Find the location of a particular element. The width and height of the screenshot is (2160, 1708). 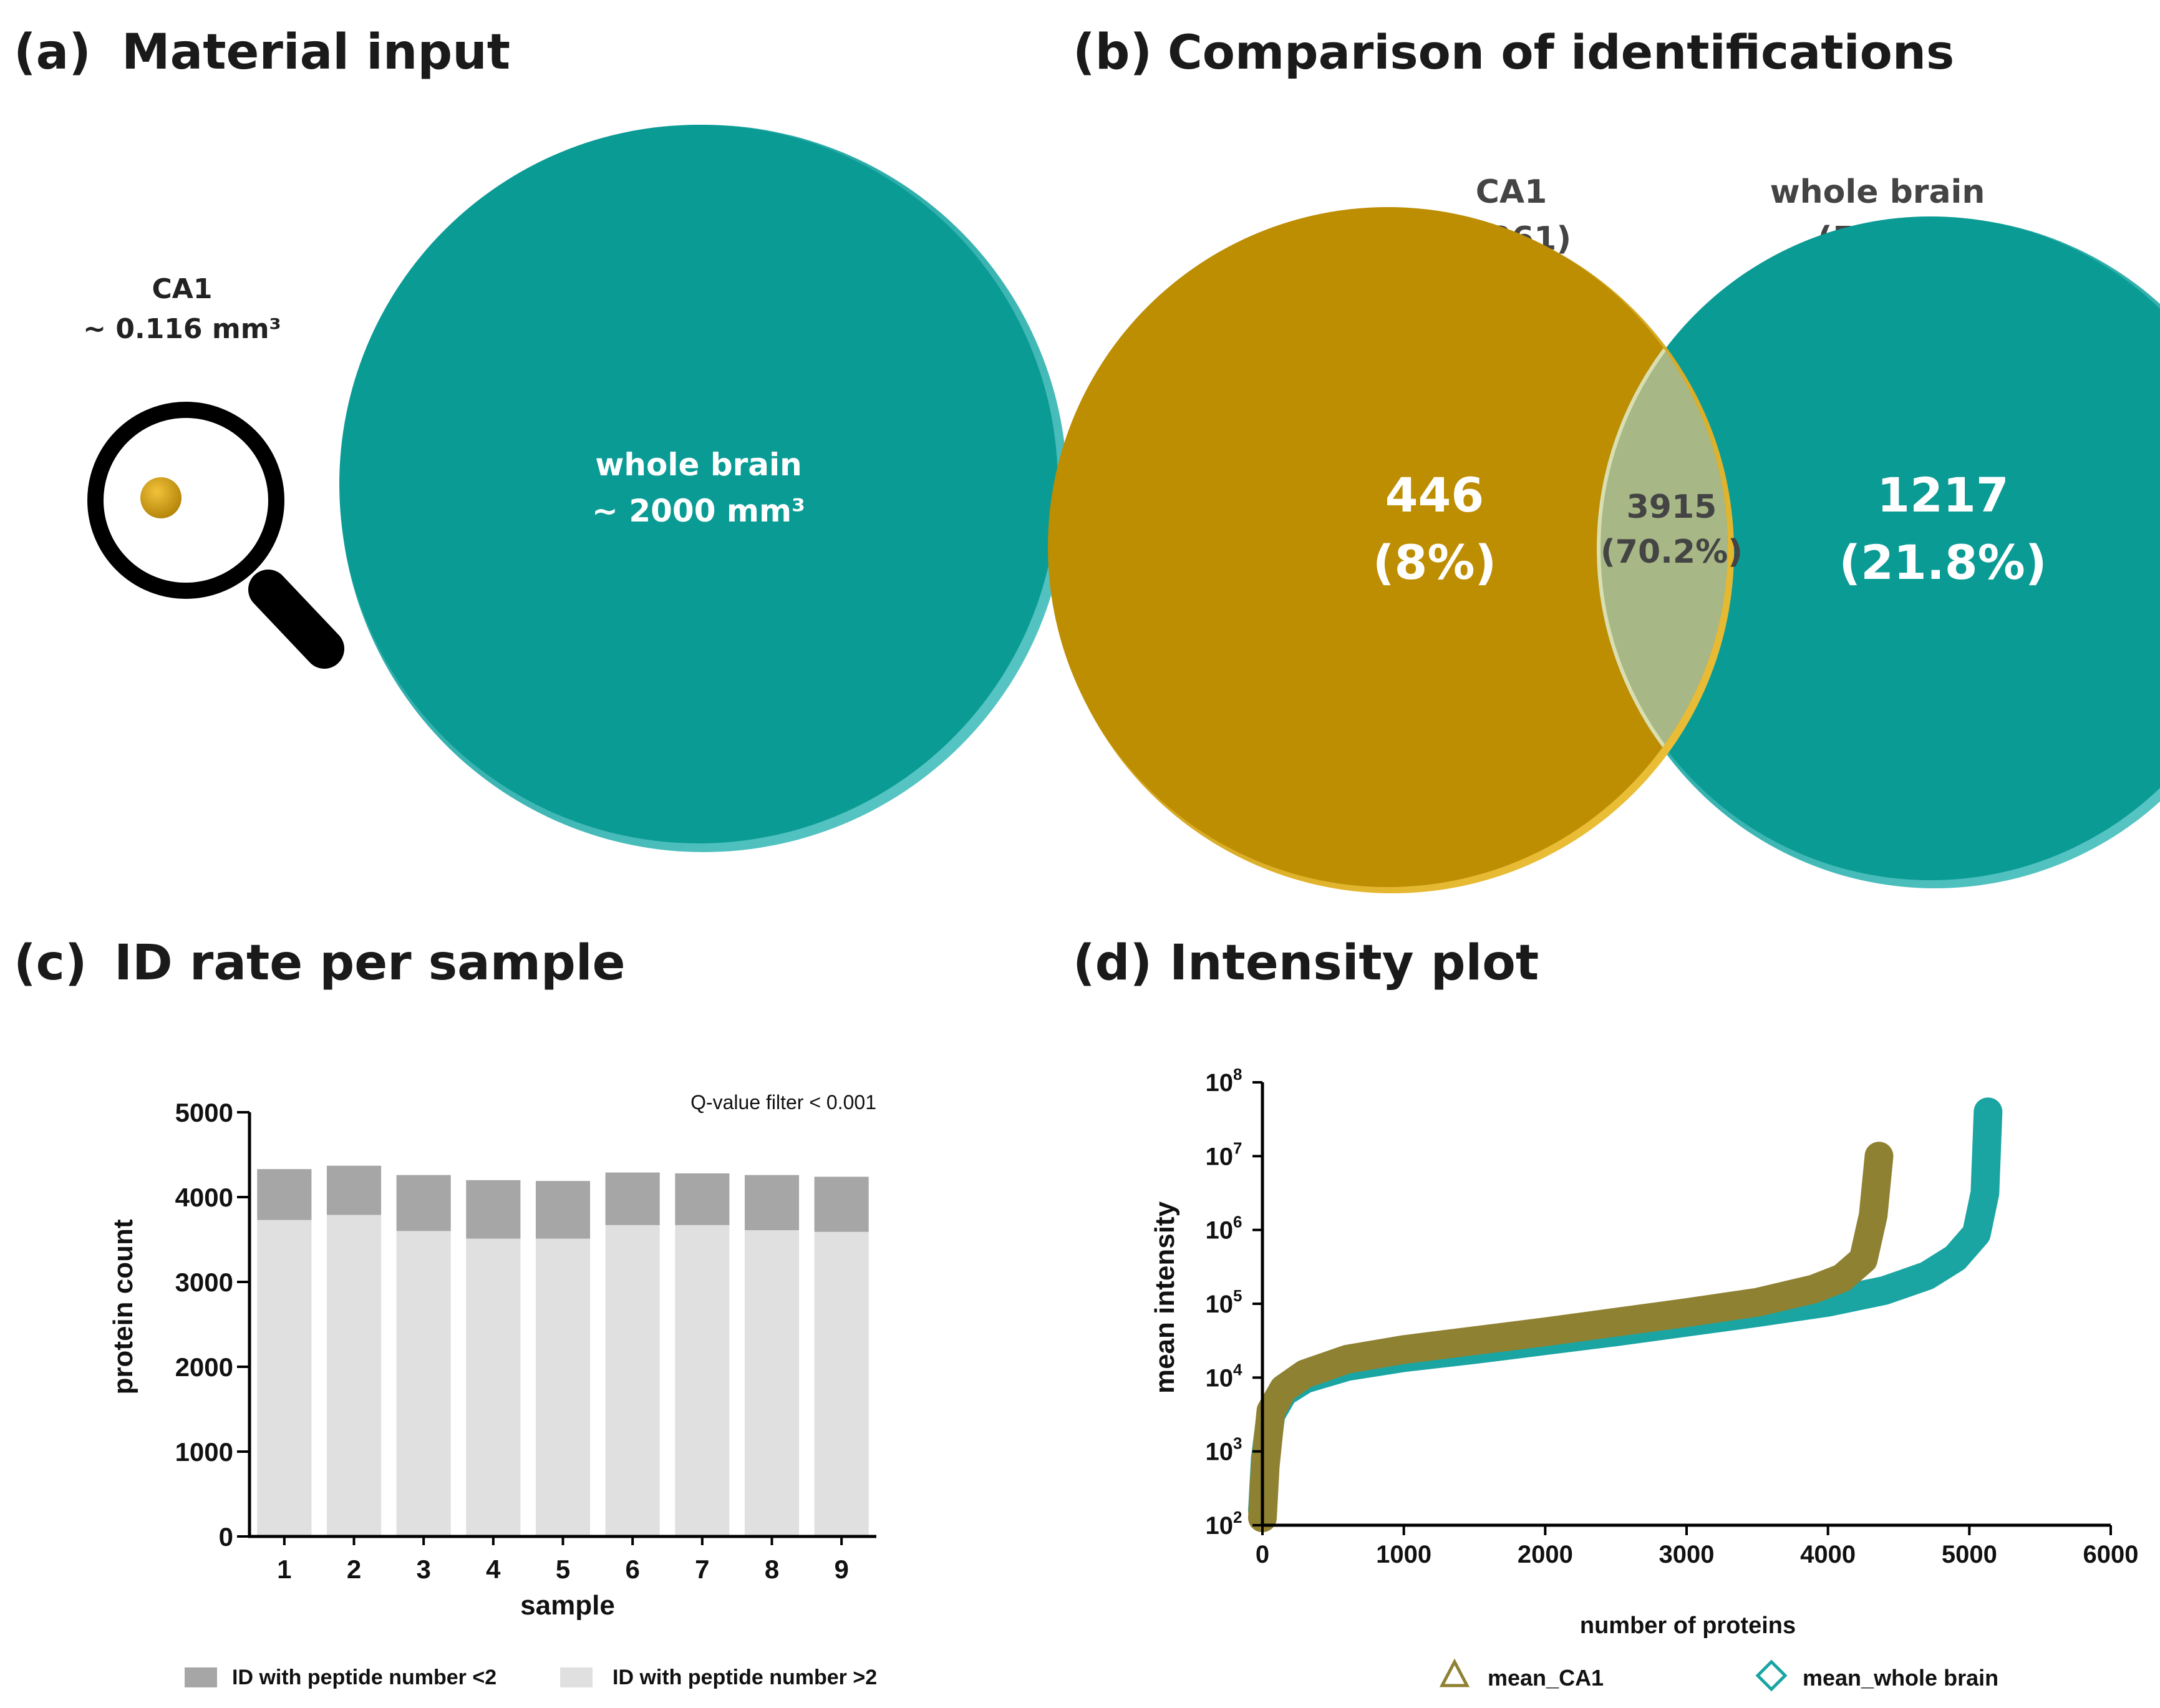

bar-y-tick-label: 5000 is located at coordinates (204, 1112).